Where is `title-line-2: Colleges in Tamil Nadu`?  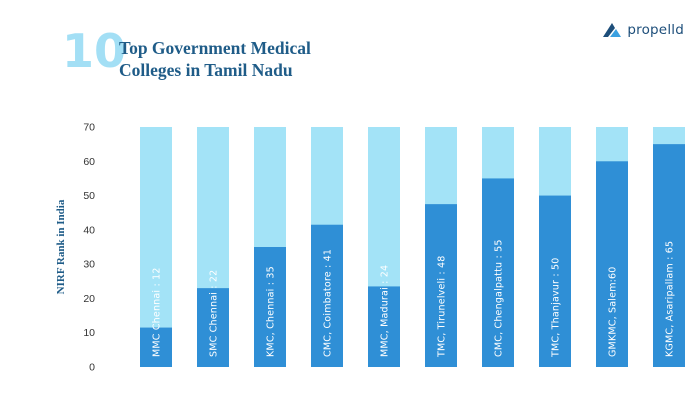
title-line-2: Colleges in Tamil Nadu is located at coordinates (206, 70).